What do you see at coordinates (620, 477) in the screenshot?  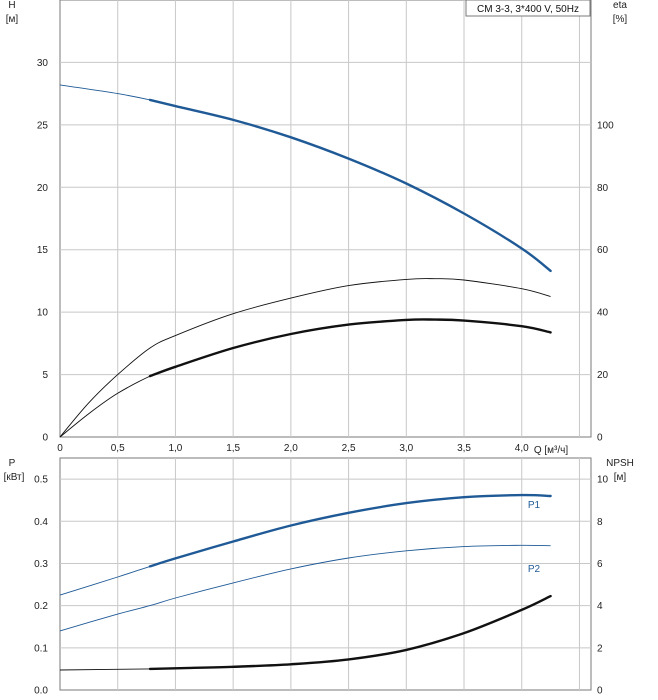 I see `bottom-y-right-label-2: [м]` at bounding box center [620, 477].